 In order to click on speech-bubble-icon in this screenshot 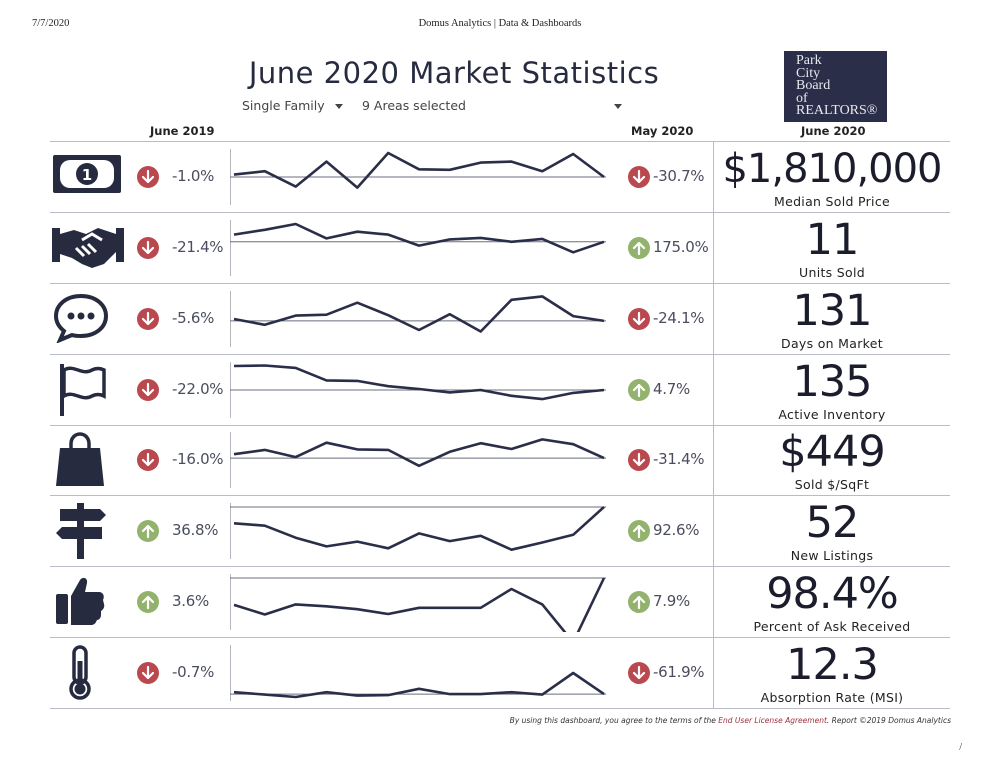, I will do `click(87, 319)`.